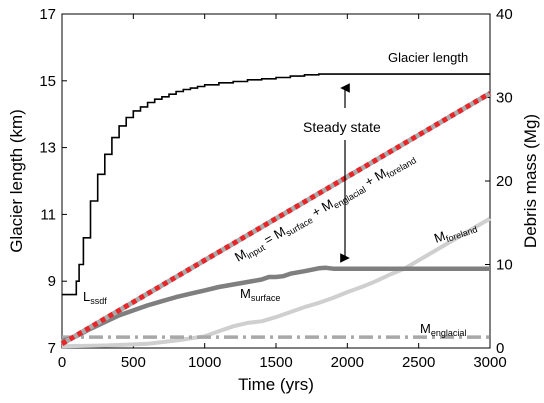 The width and height of the screenshot is (544, 403). I want to click on y-right-tick-label-1: 10, so click(504, 265).